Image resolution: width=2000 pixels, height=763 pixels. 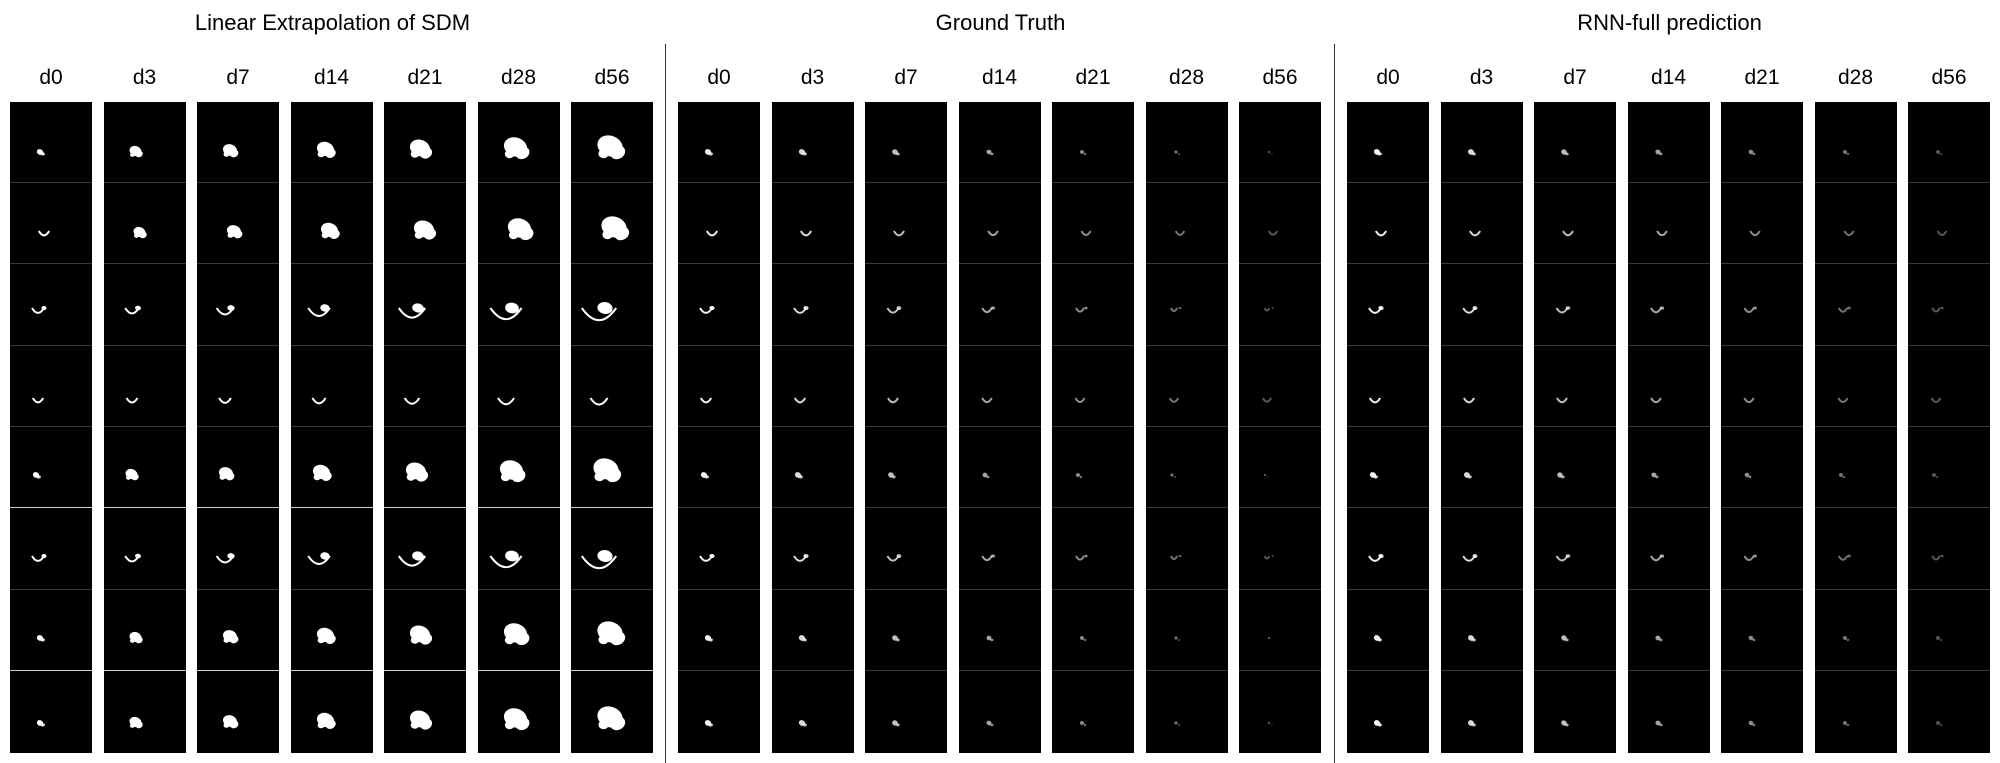 I want to click on column-label: d21, so click(x=1762, y=77).